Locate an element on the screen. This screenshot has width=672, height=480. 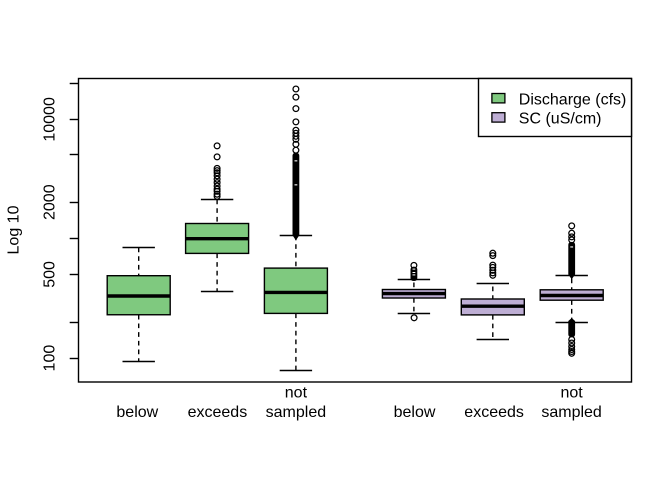
svg-text: Discharge (cfs) is located at coordinates (573, 99).